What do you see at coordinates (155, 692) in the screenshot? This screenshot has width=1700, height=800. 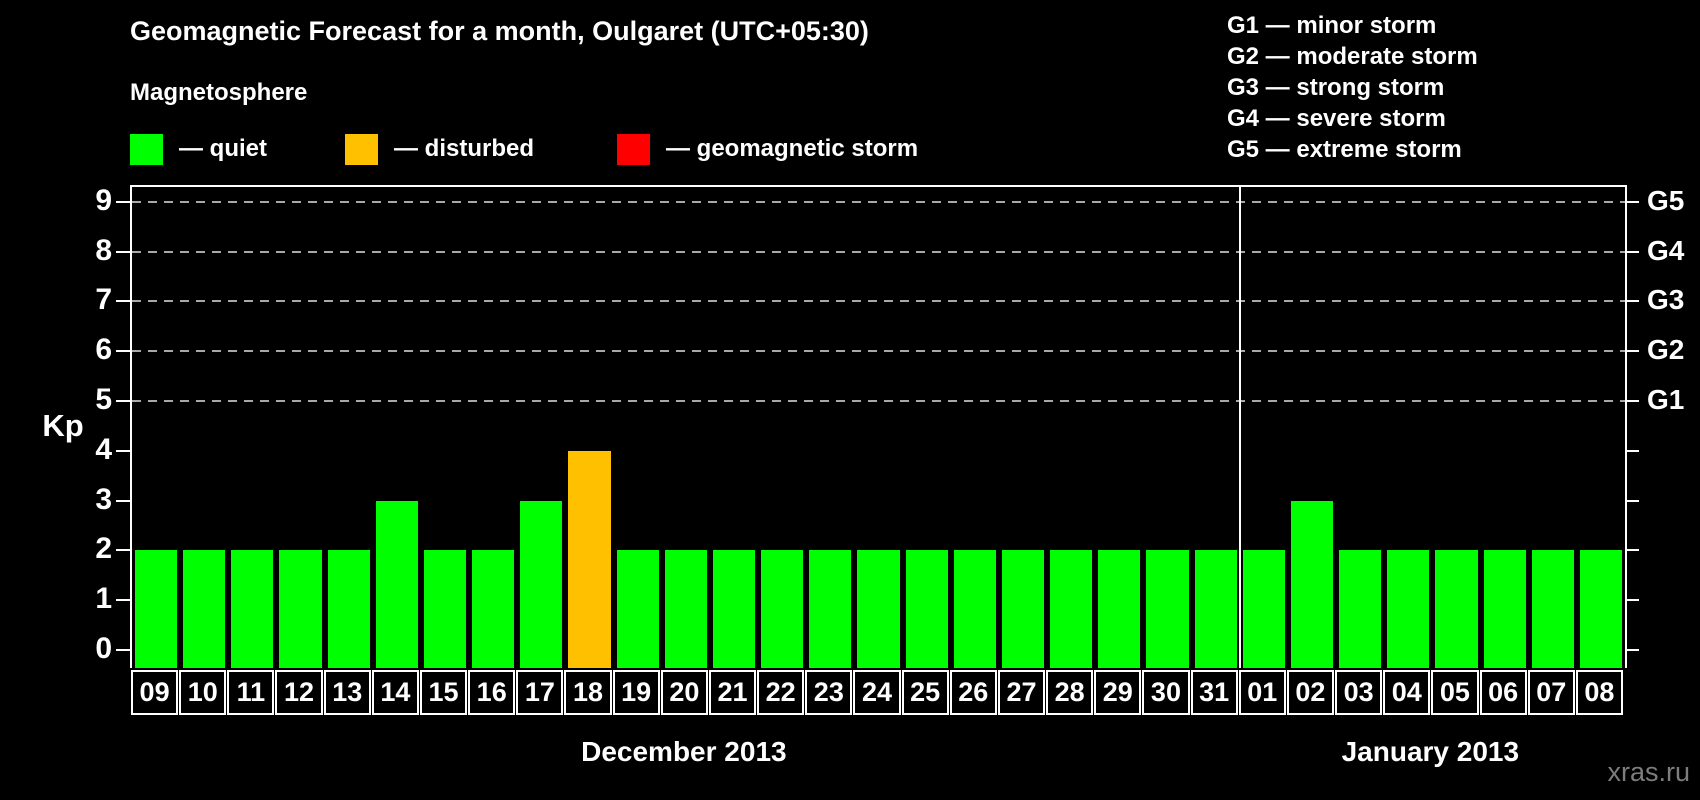 I see `day-label-09: 09` at bounding box center [155, 692].